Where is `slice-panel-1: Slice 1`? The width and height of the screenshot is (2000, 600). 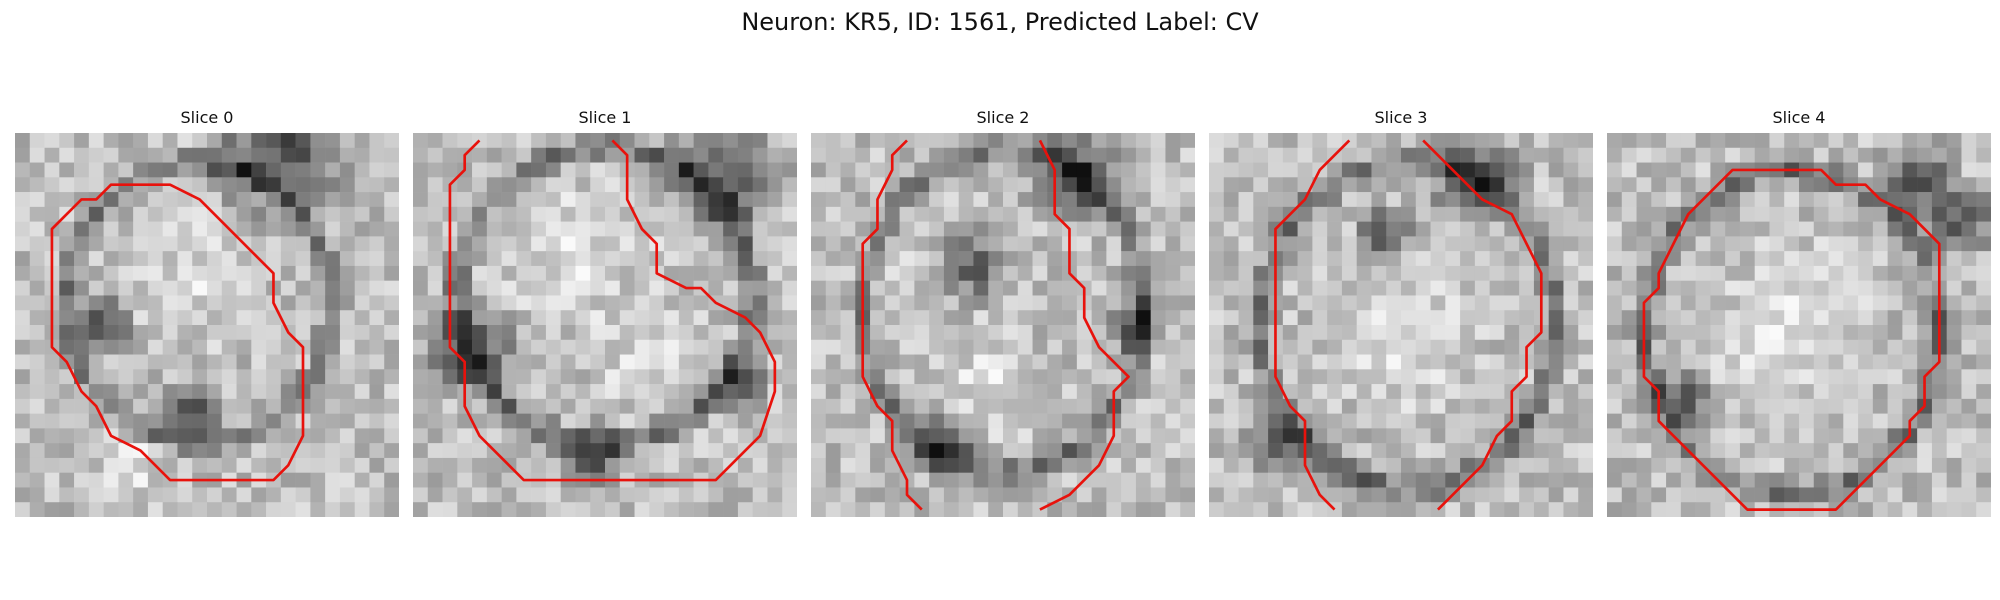 slice-panel-1: Slice 1 is located at coordinates (605, 312).